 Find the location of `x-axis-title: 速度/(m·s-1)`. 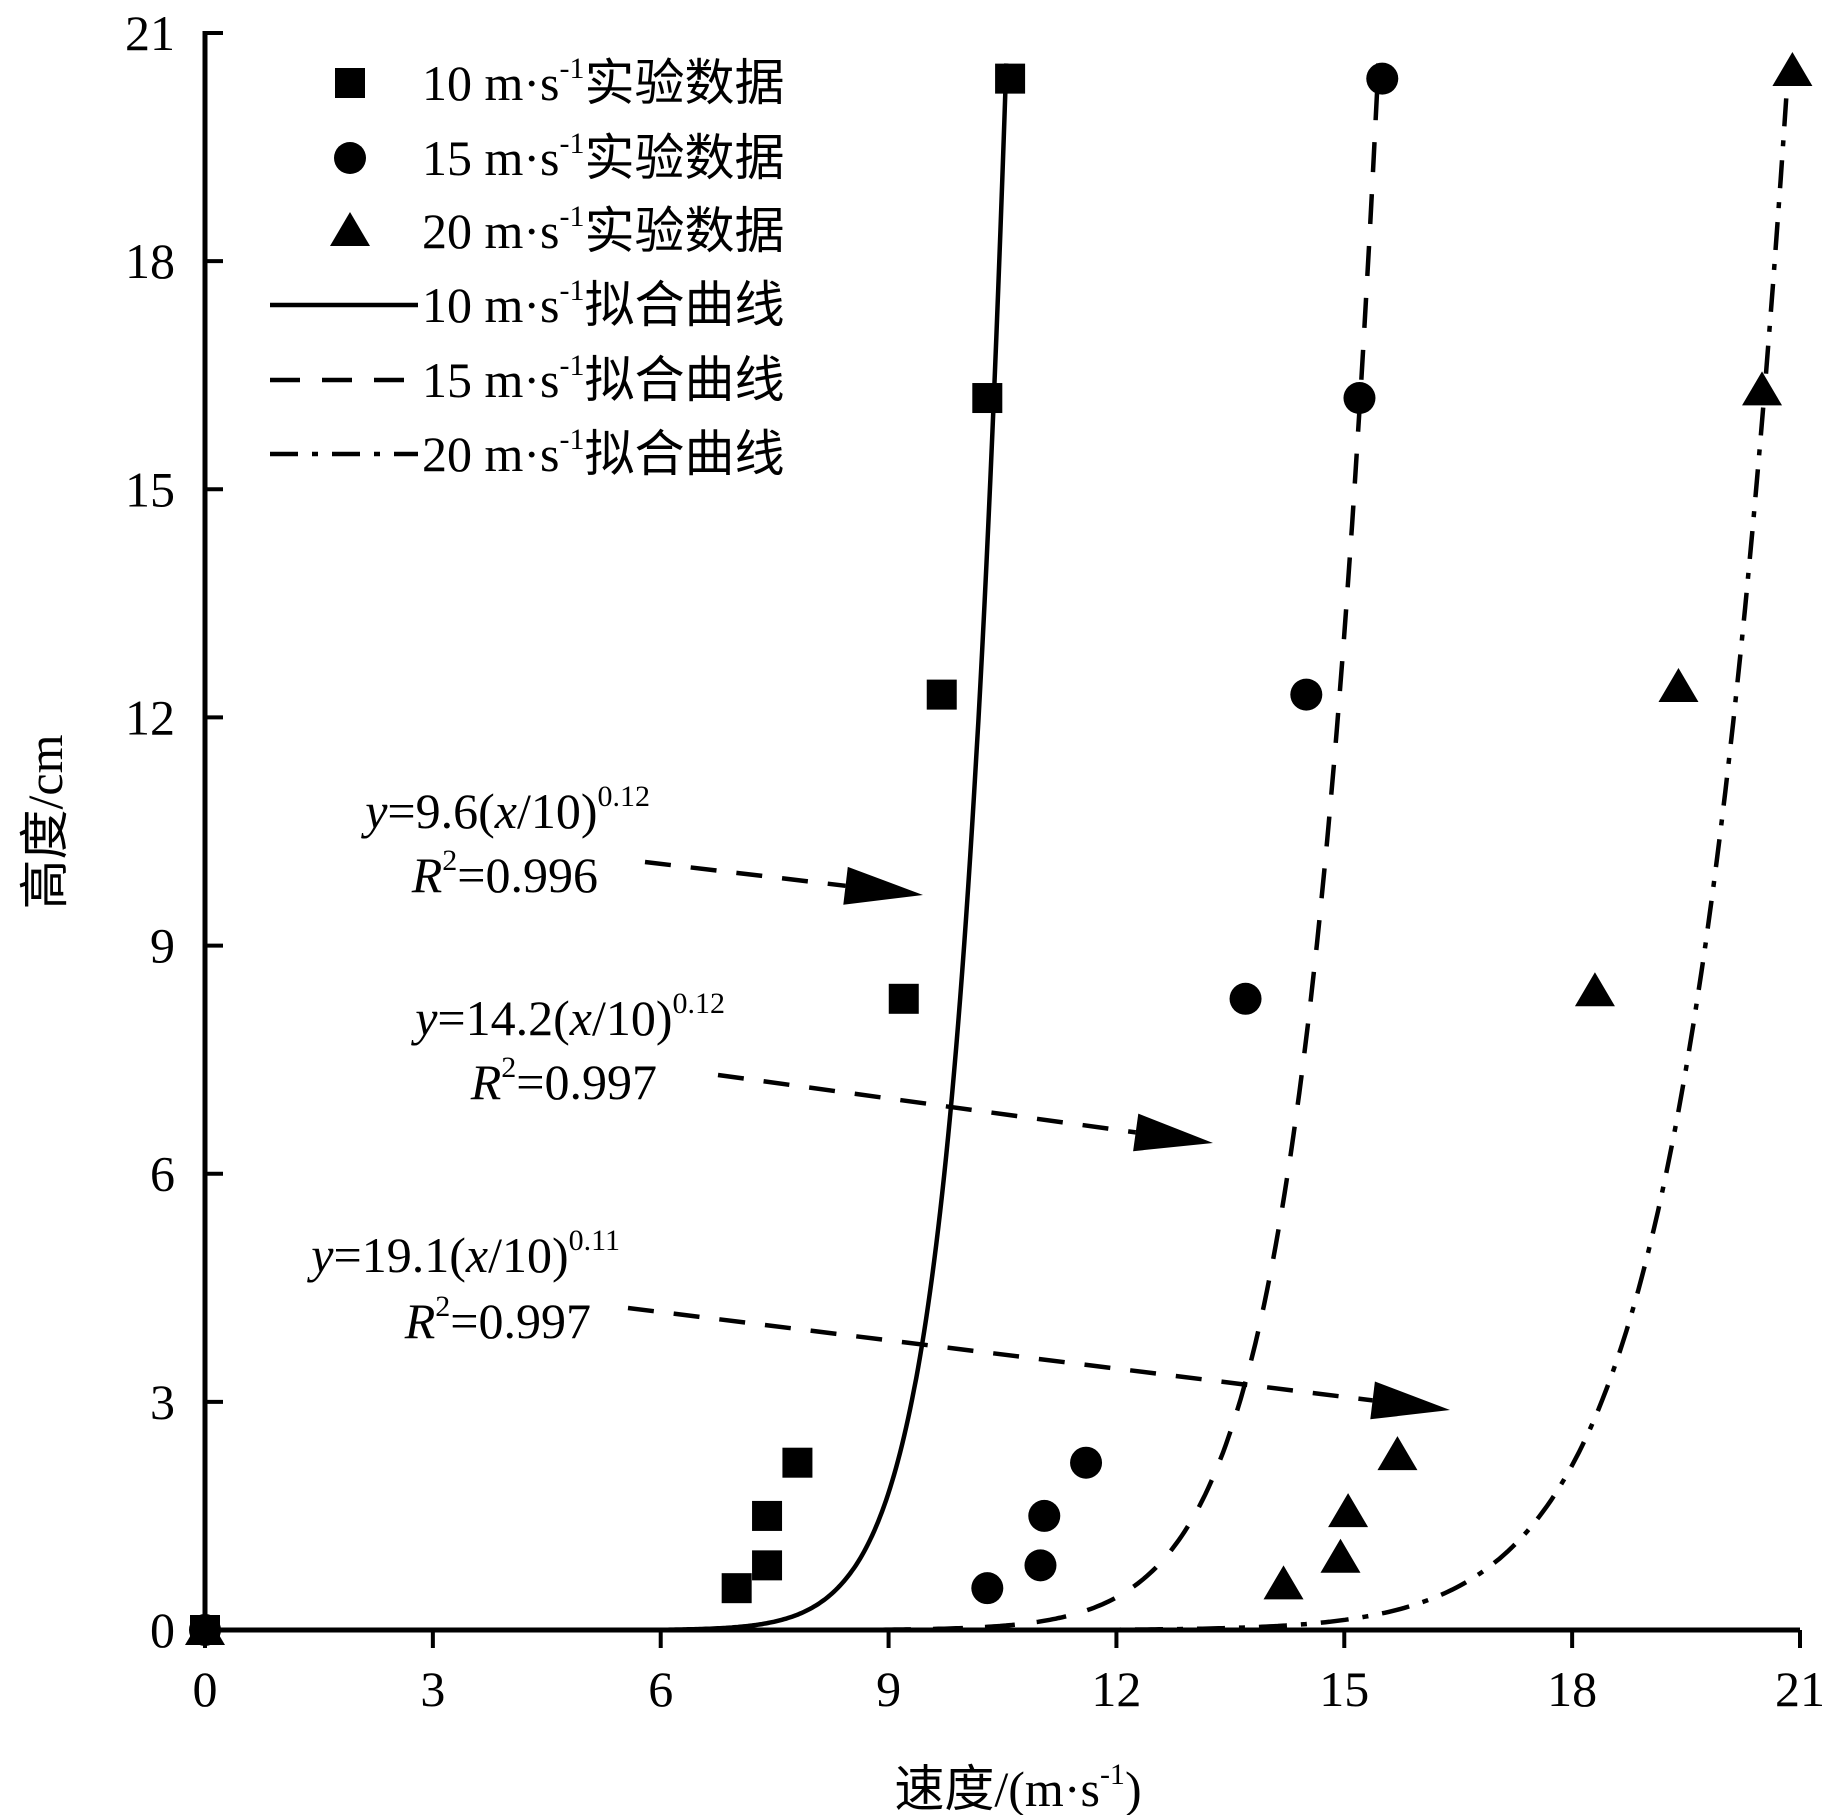

x-axis-title: 速度/(m·s-1) is located at coordinates (1017, 1786).